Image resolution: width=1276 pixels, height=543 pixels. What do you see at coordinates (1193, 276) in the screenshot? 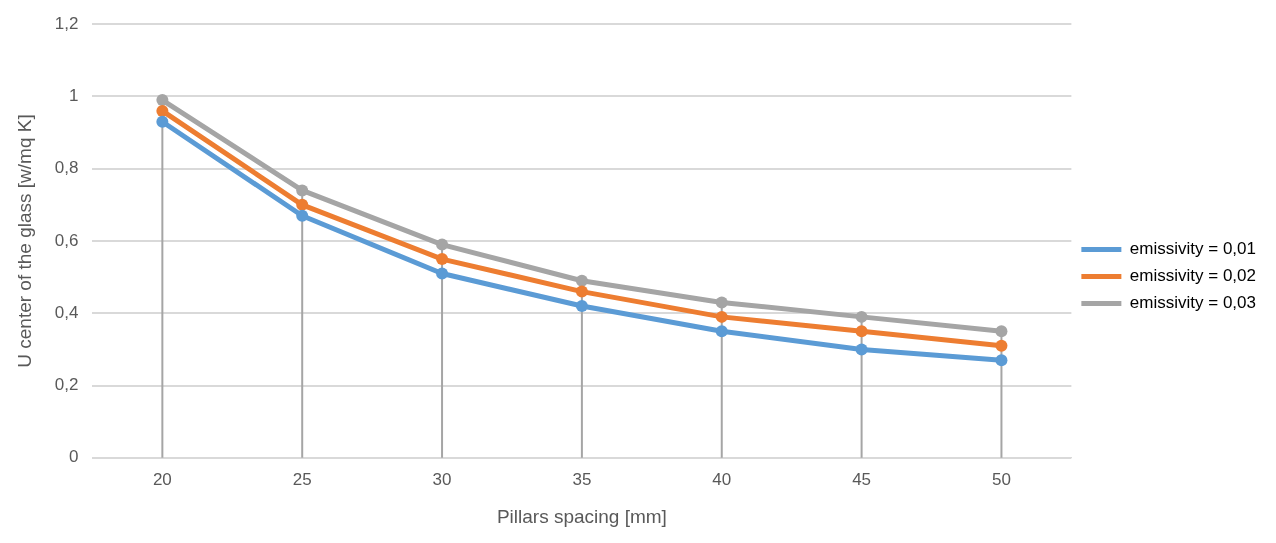
I see `legend-label: emissivity = 0,02` at bounding box center [1193, 276].